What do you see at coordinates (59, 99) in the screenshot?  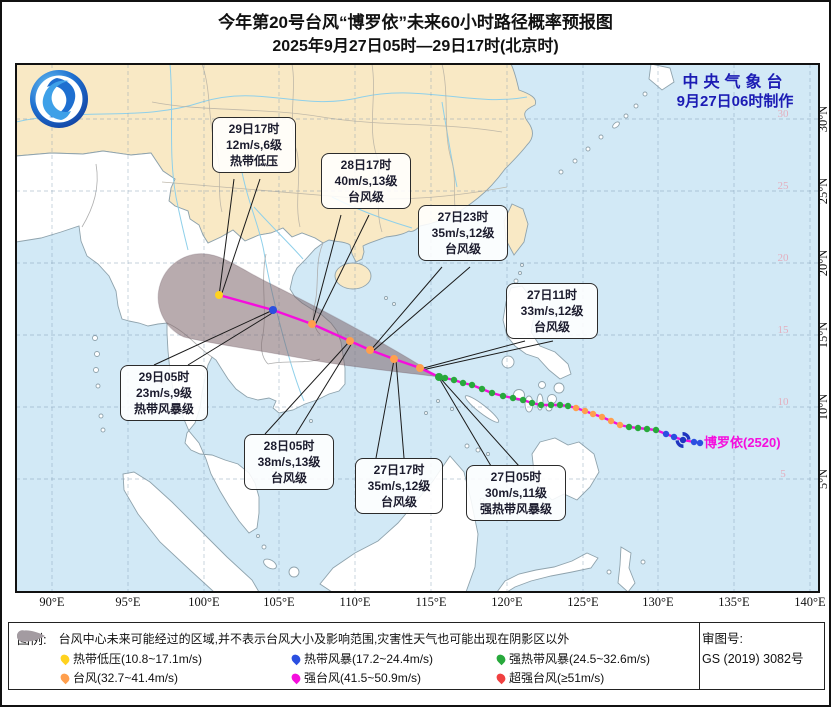 I see `cma-logo` at bounding box center [59, 99].